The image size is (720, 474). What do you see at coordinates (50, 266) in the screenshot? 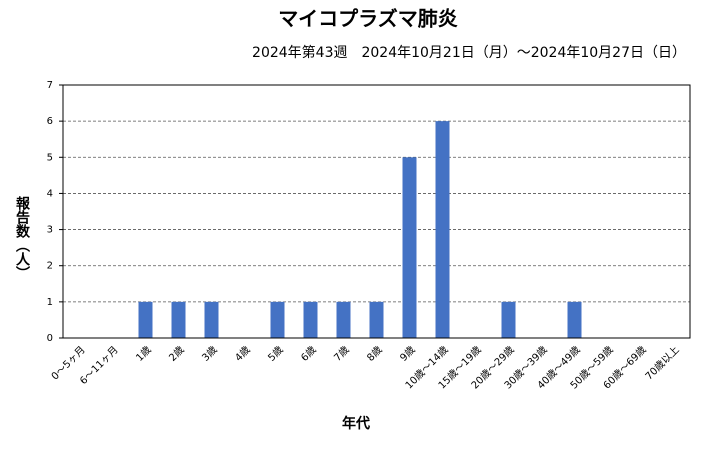
I see `y-tick-label: 2` at bounding box center [50, 266].